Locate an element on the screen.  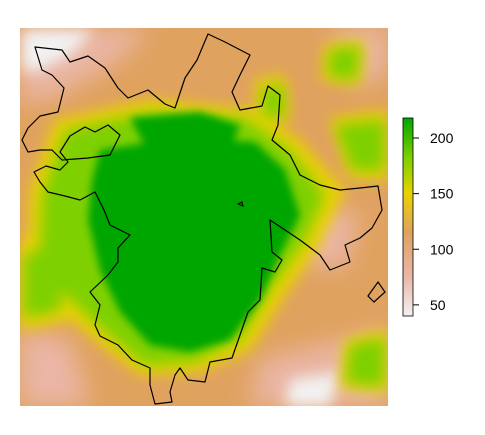
legend-tick-label: 50 is located at coordinates (438, 305).